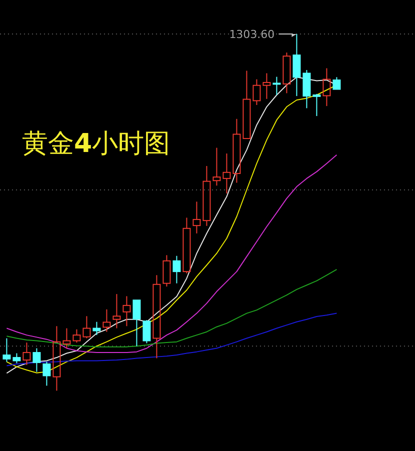 The width and height of the screenshot is (415, 451). What do you see at coordinates (252, 34) in the screenshot?
I see `annotation: 1303.60` at bounding box center [252, 34].